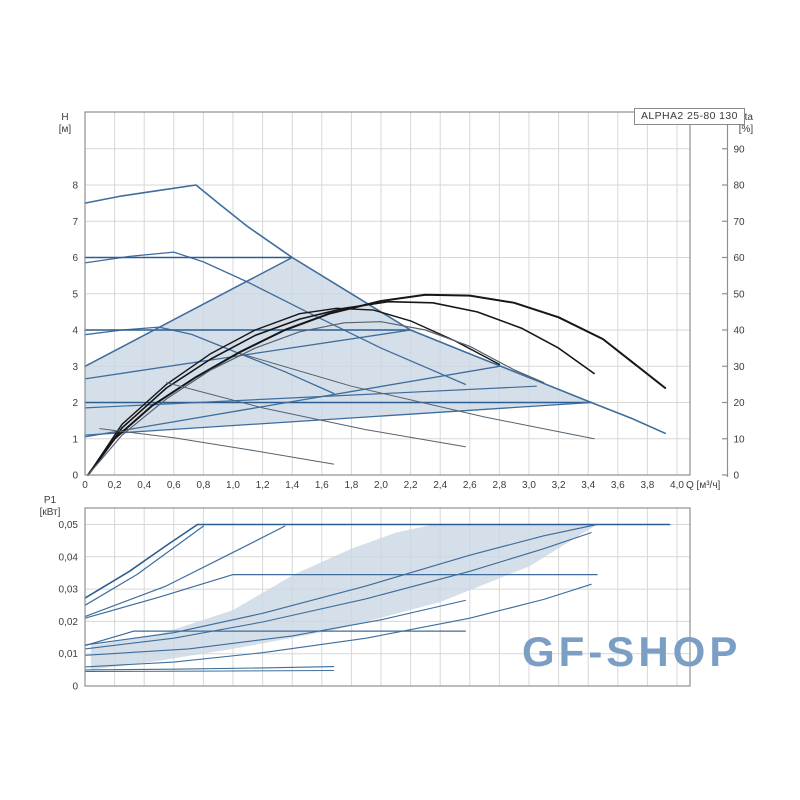 This screenshot has height=800, width=800. I want to click on power-axis-symbol: P1, so click(50, 500).